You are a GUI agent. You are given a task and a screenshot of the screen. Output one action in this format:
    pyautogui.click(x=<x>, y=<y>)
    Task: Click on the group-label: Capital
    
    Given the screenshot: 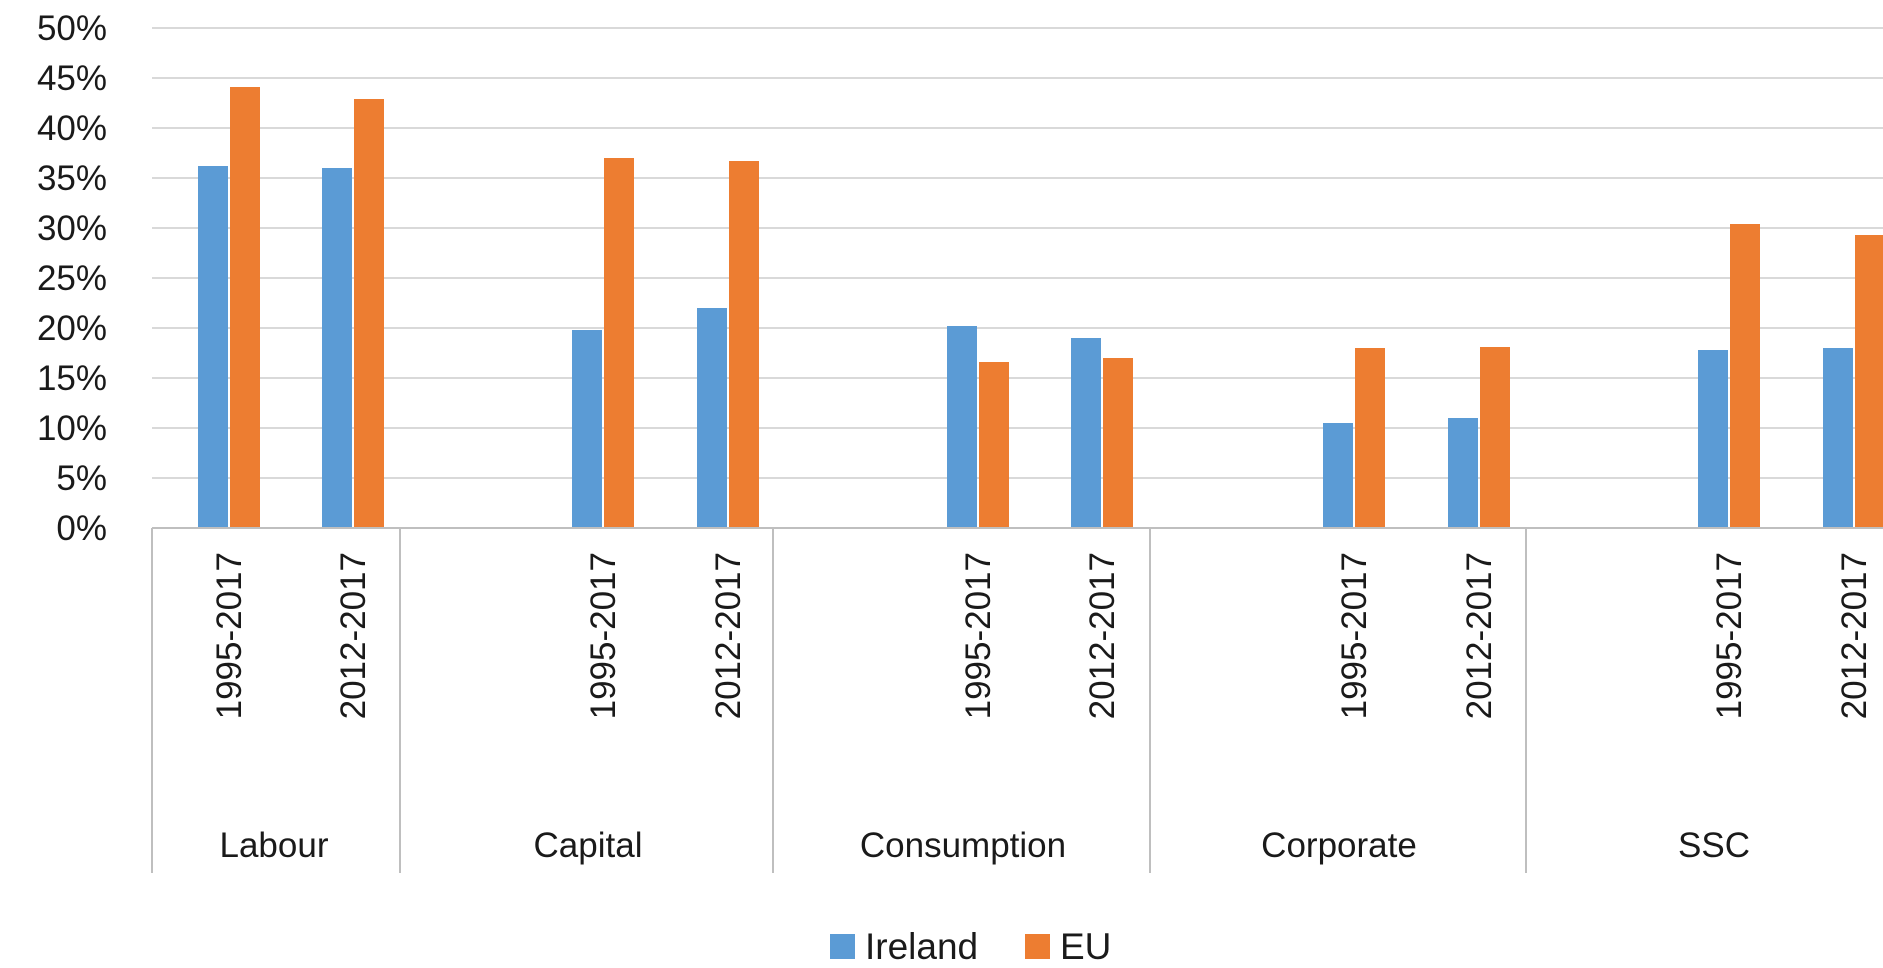 What is the action you would take?
    pyautogui.click(x=588, y=845)
    